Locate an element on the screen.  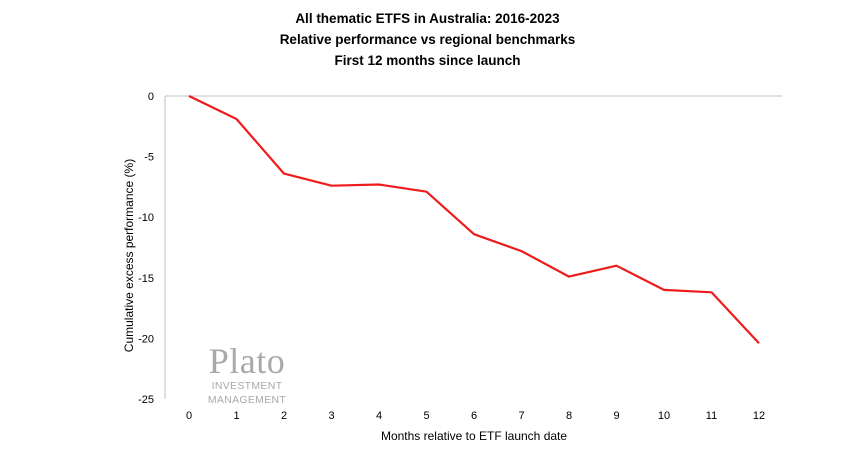
x-tick-label: 1 is located at coordinates (236, 416).